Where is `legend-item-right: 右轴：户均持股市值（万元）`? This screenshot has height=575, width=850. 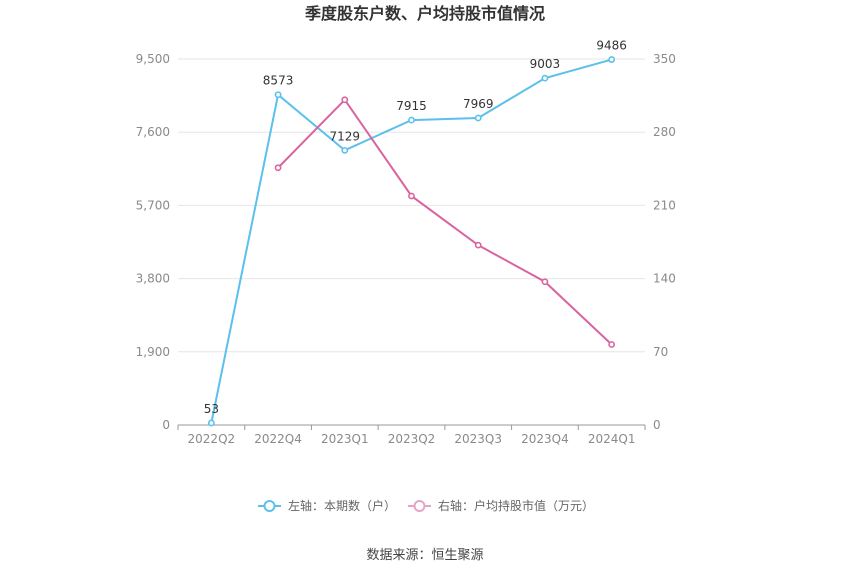
legend-item-right: 右轴：户均持股市值（万元） is located at coordinates (501, 505).